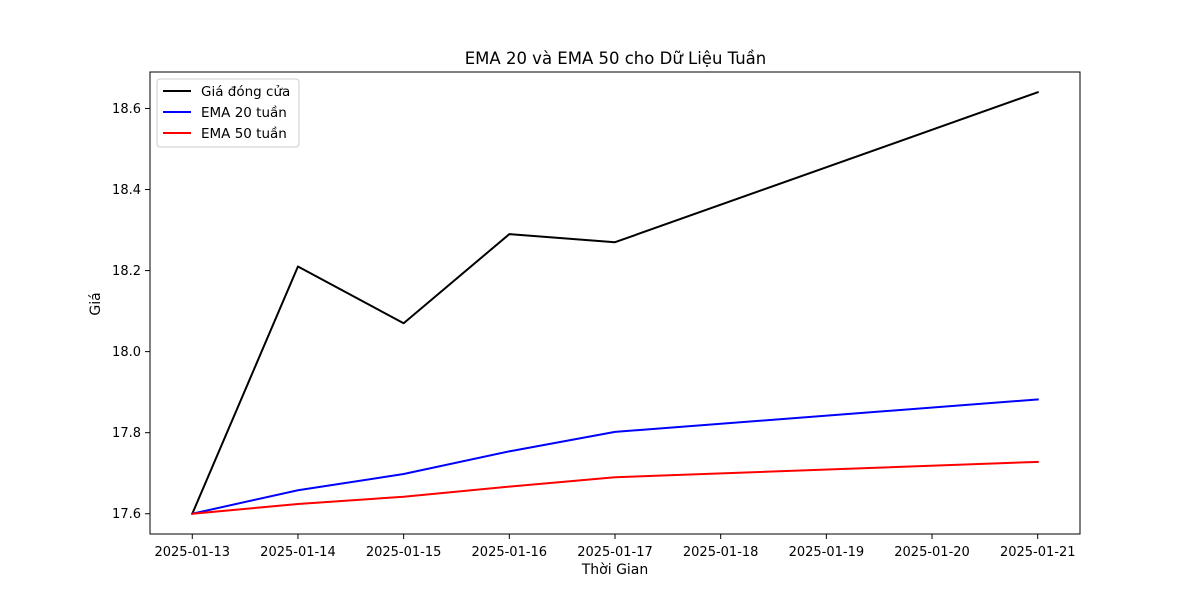 This screenshot has height=600, width=1200. Describe the element at coordinates (1038, 552) in the screenshot. I see `x-tick-label: 2025-01-21` at that location.